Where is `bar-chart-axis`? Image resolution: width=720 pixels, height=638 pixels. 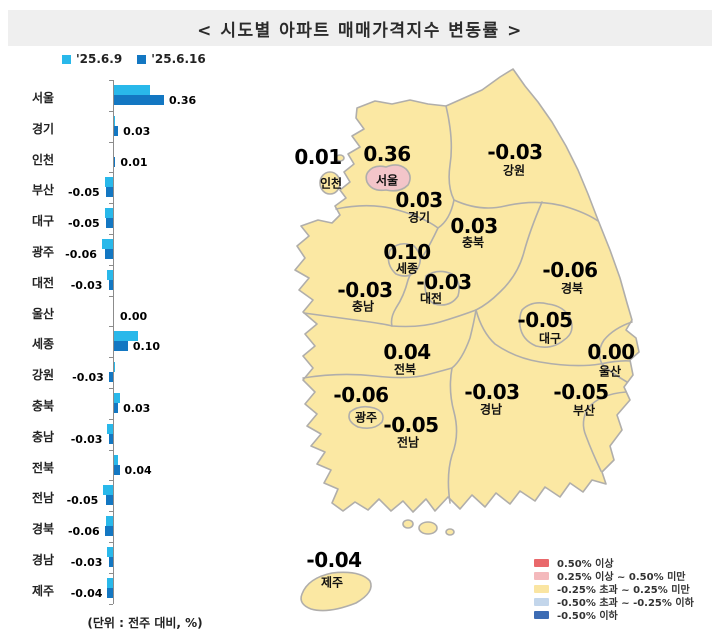 bar-chart-axis is located at coordinates (113, 342).